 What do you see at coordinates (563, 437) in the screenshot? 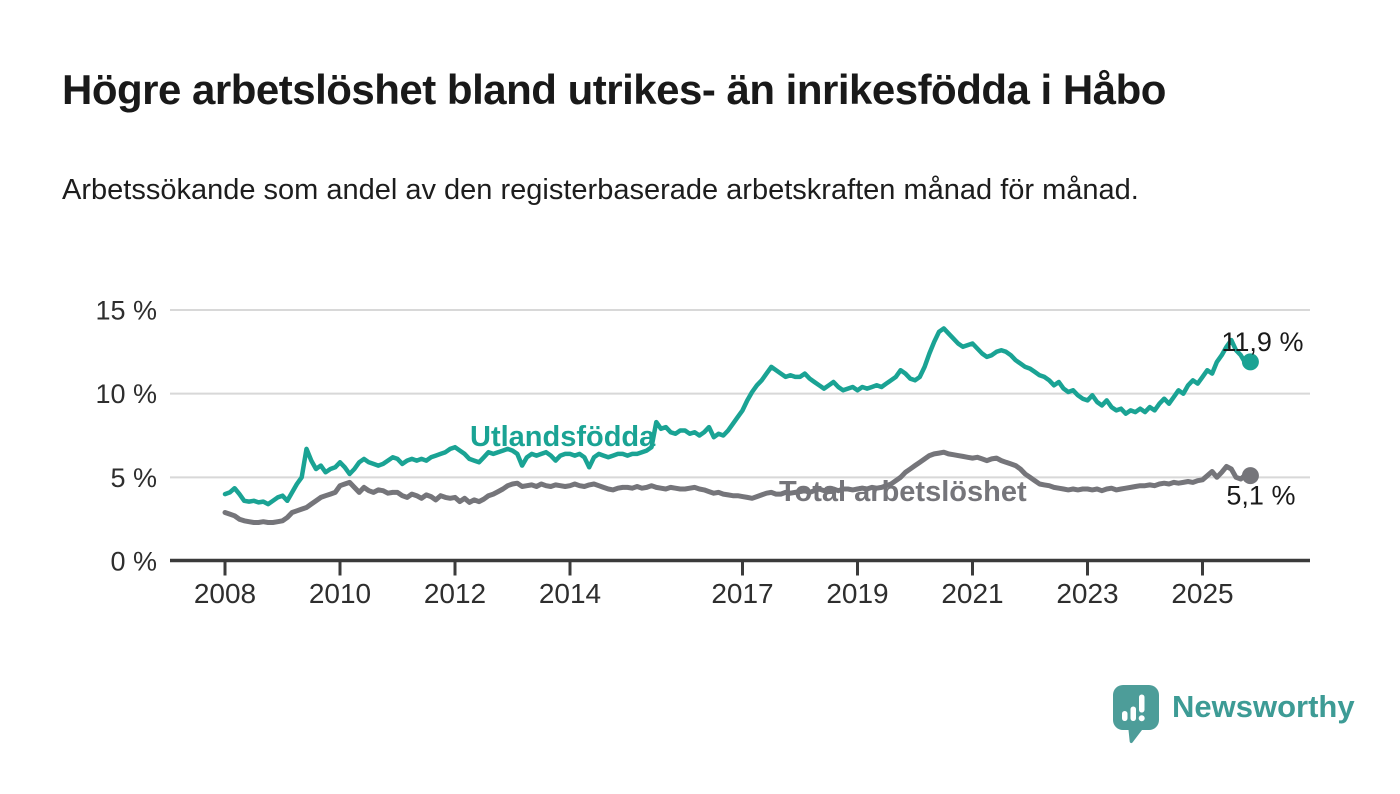
I see `series-label-utlandsfodda: Utlandsfödda` at bounding box center [563, 437].